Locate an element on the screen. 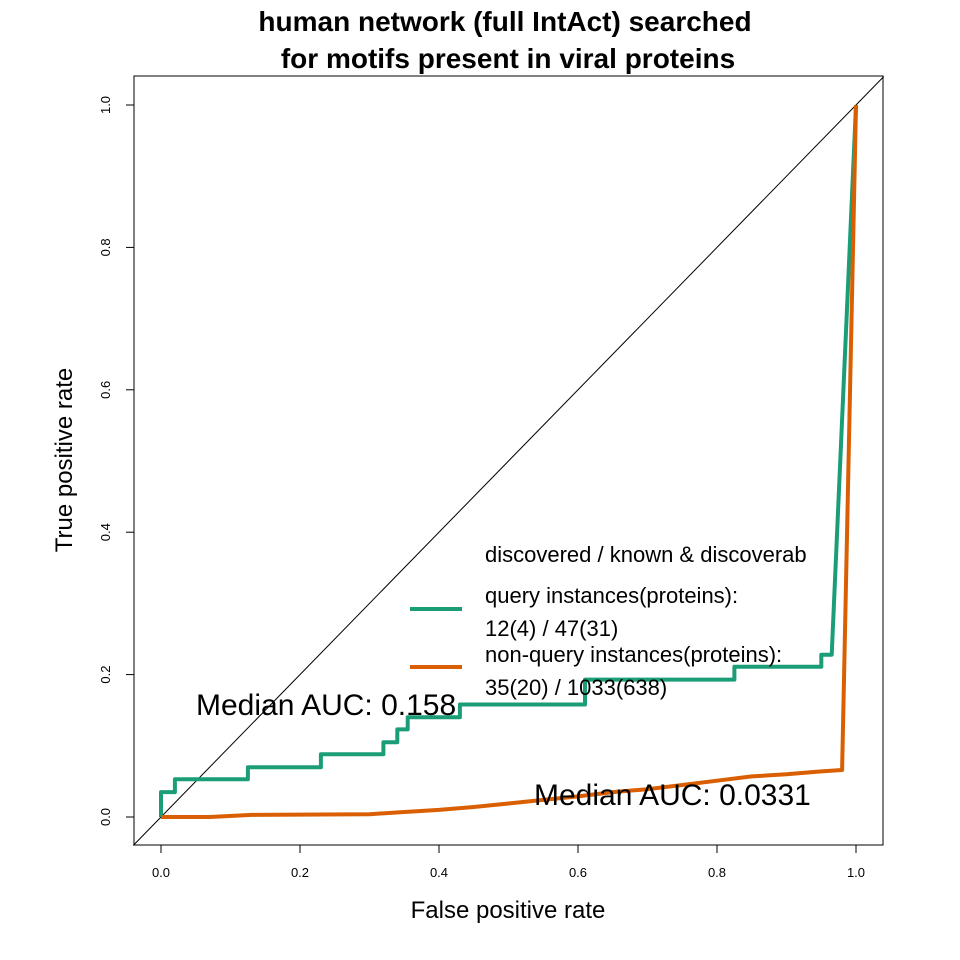  median-auc-query: Median AUC: 0.158 is located at coordinates (326, 705).